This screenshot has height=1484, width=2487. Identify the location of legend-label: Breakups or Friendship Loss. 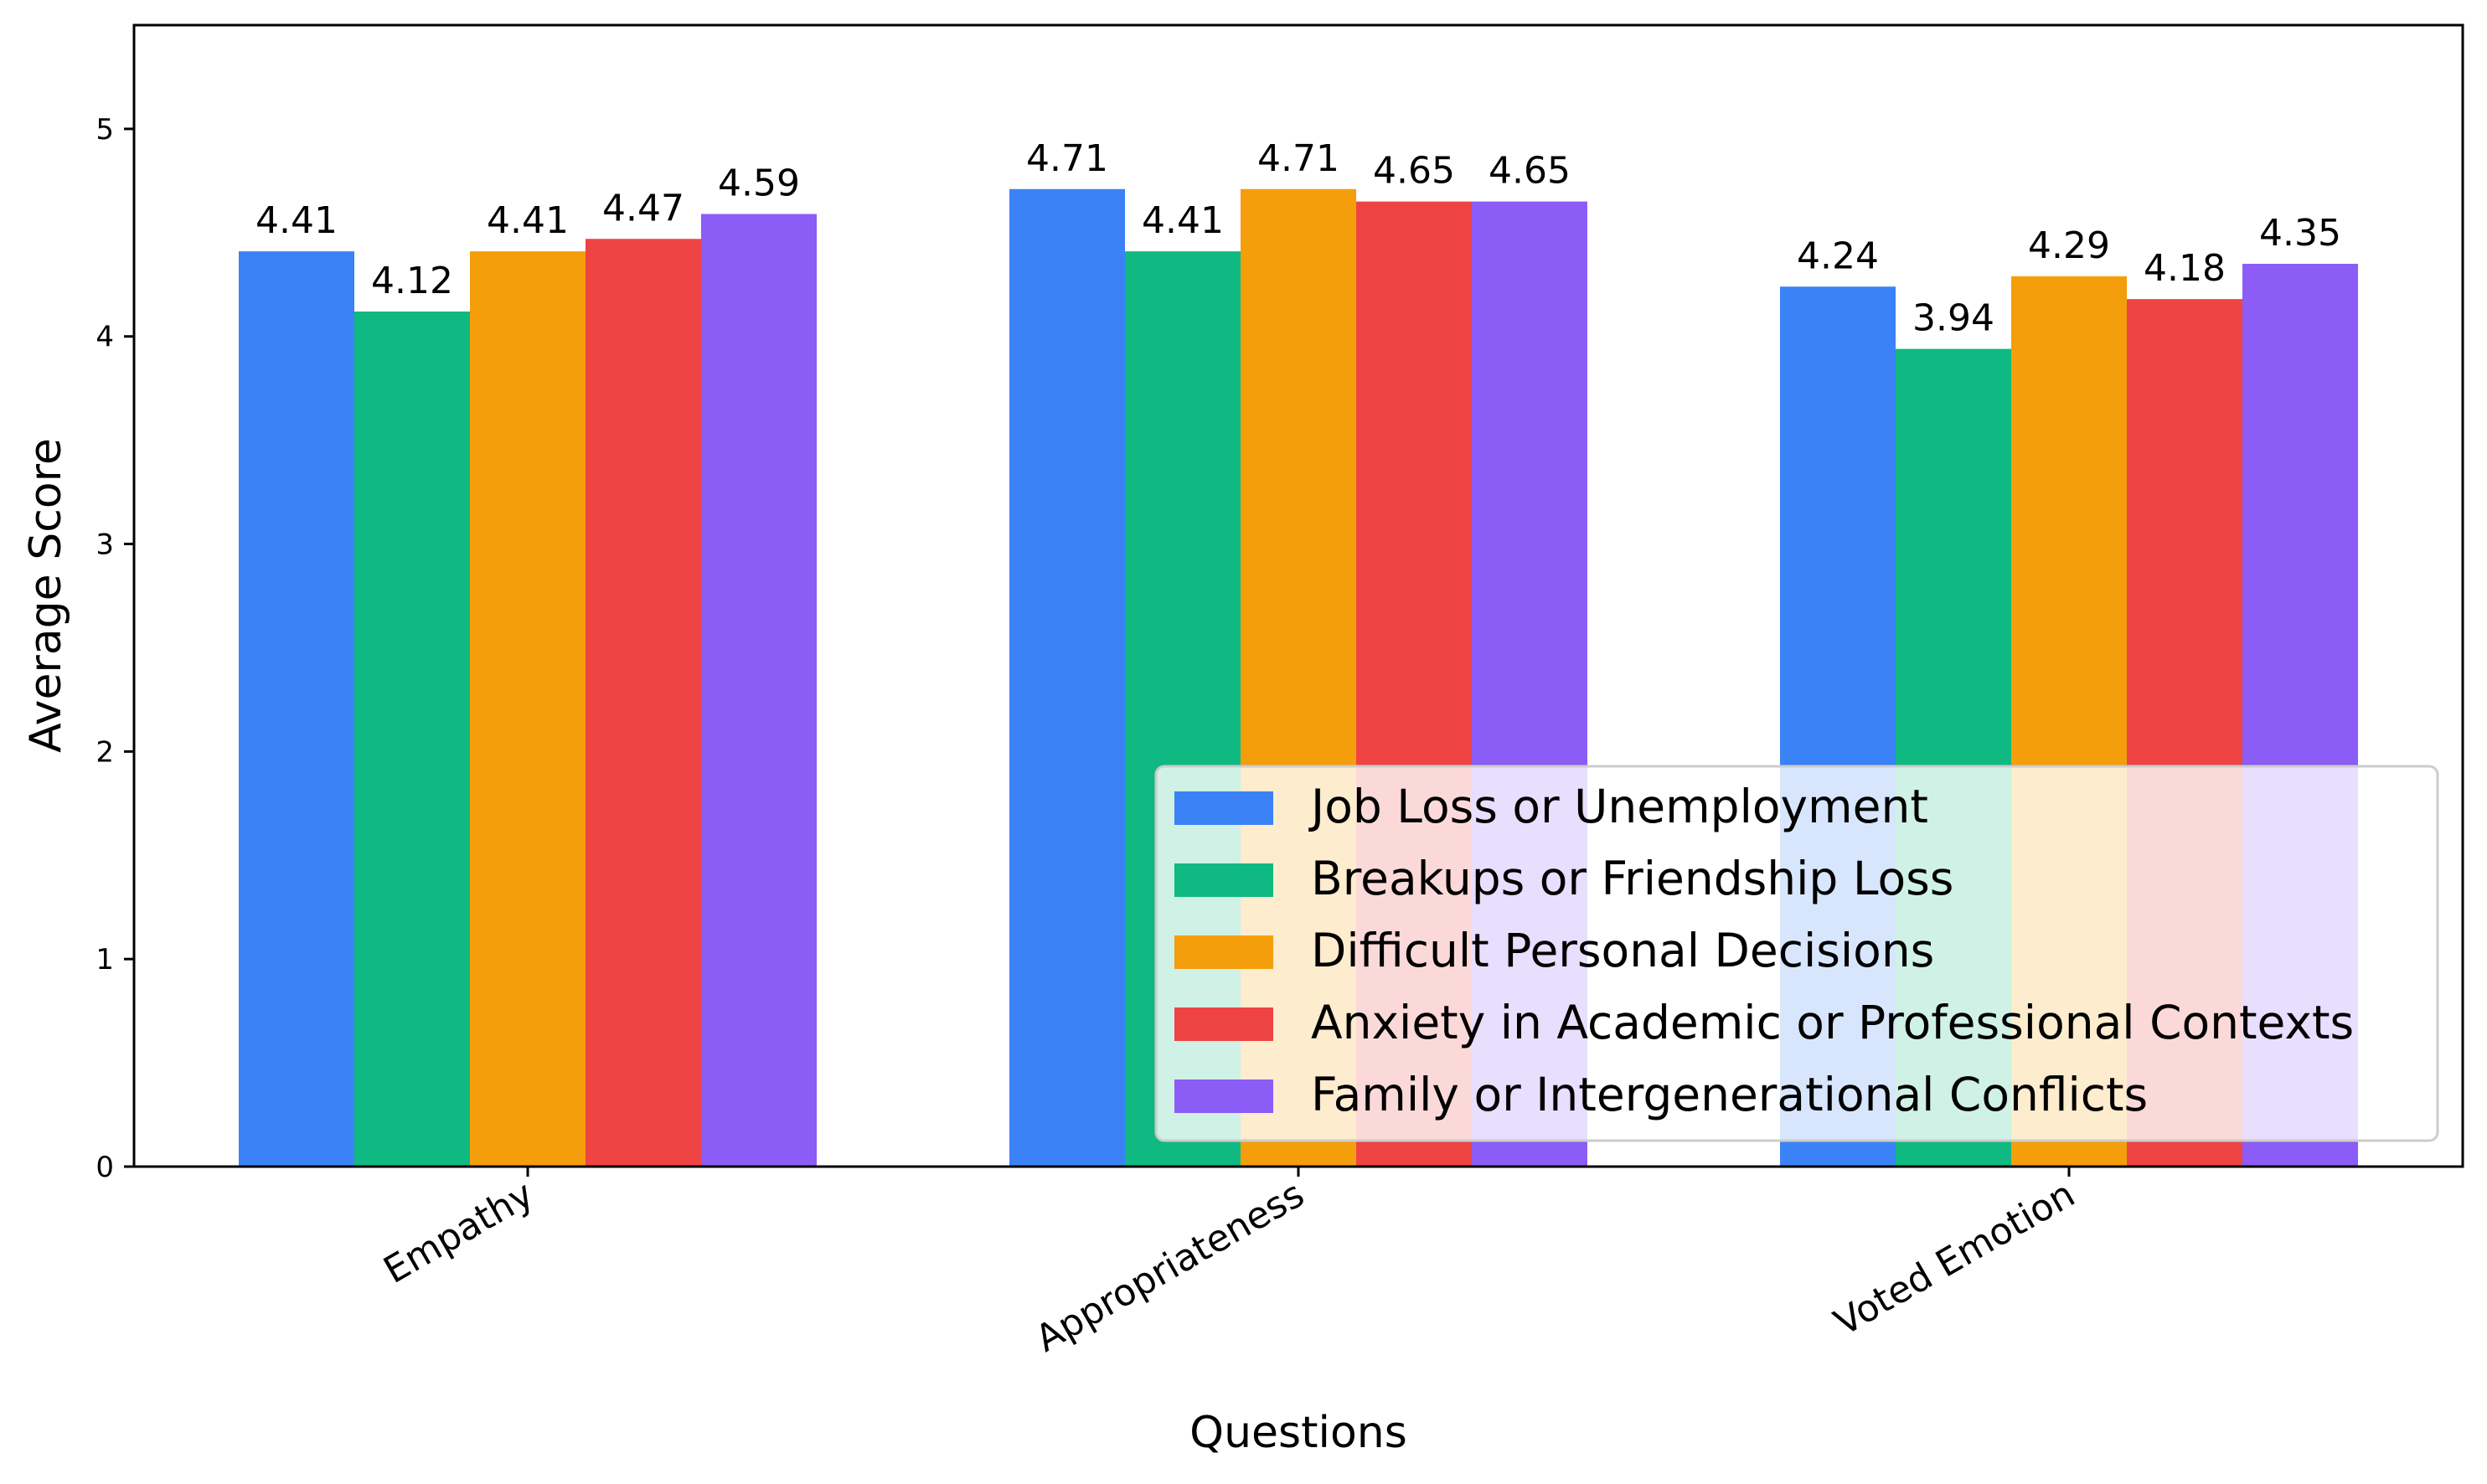
(1632, 878).